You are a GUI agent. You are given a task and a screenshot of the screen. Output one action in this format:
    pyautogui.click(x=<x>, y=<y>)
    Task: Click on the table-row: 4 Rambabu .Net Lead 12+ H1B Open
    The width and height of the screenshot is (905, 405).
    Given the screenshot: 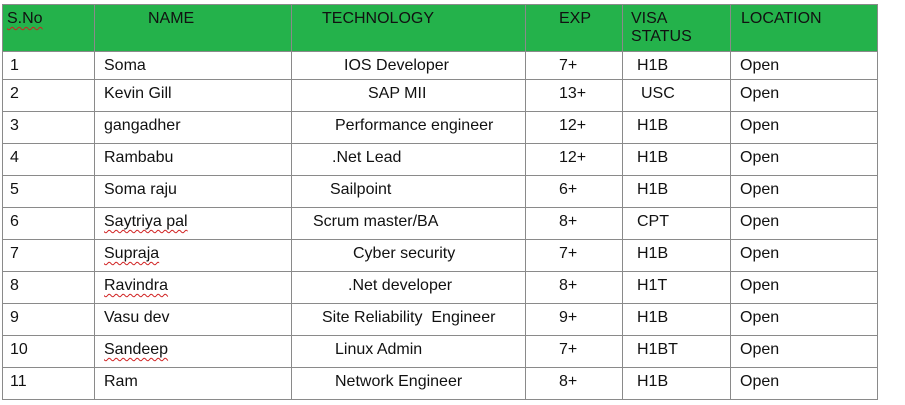 What is the action you would take?
    pyautogui.click(x=440, y=159)
    